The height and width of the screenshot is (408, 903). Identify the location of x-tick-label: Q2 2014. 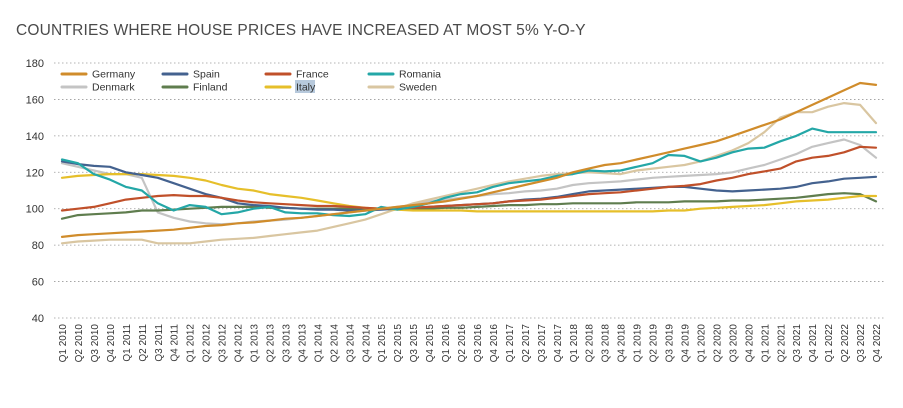
(334, 343).